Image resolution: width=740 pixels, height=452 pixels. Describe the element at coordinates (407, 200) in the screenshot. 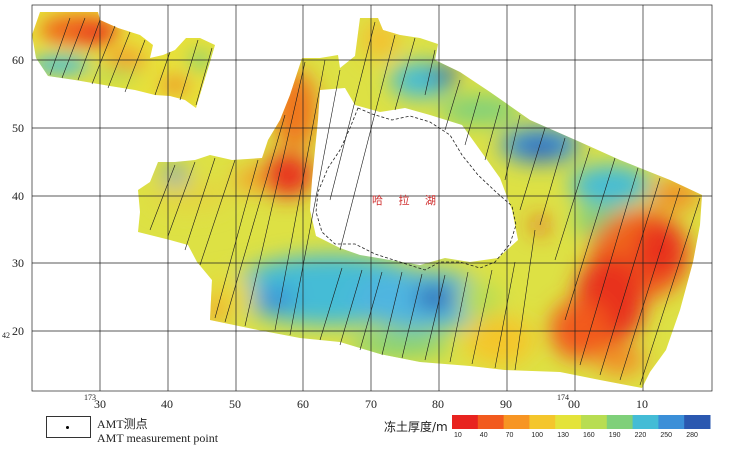

I see `lake-label: 哈 拉 湖` at that location.